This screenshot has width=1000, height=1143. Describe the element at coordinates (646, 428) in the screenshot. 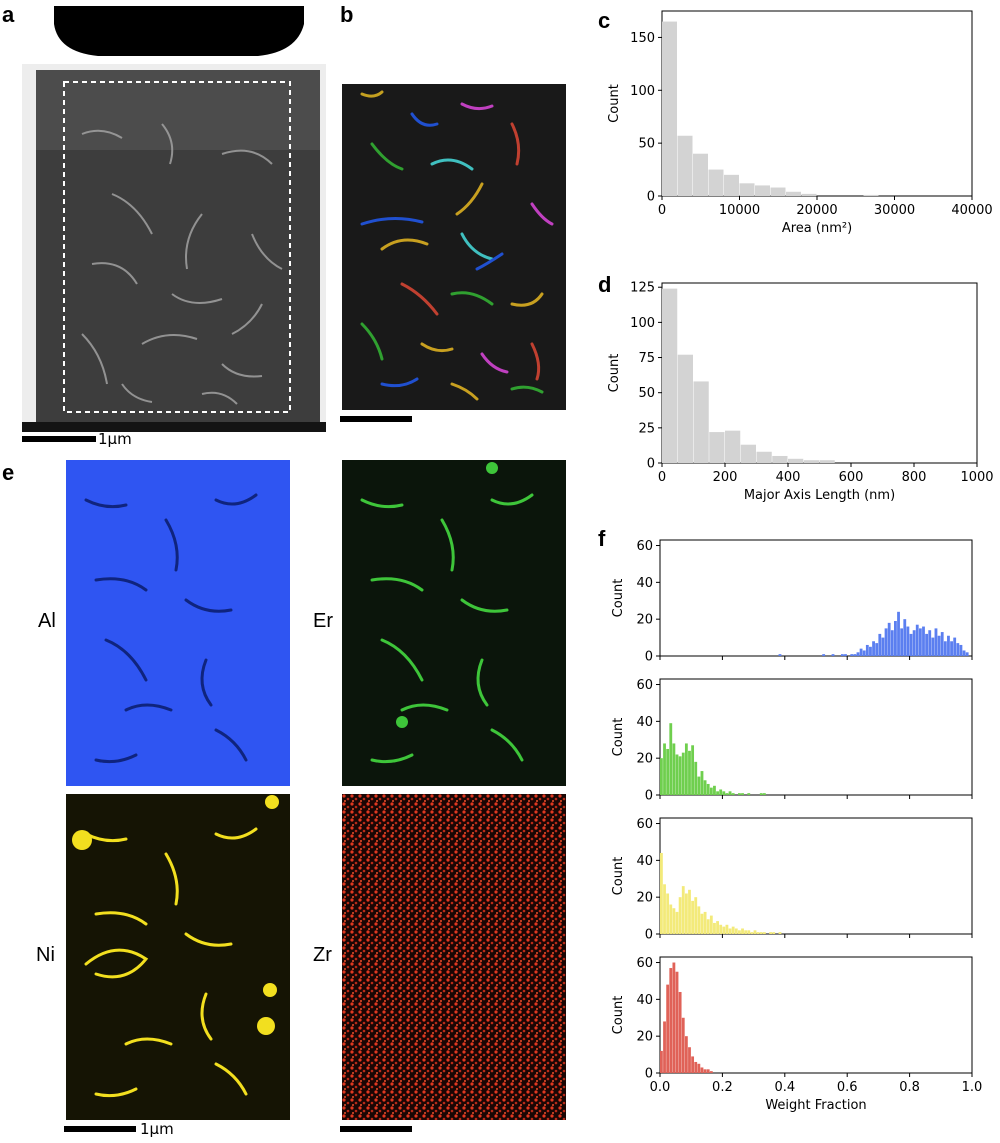

I see `ytick-label: 25` at that location.